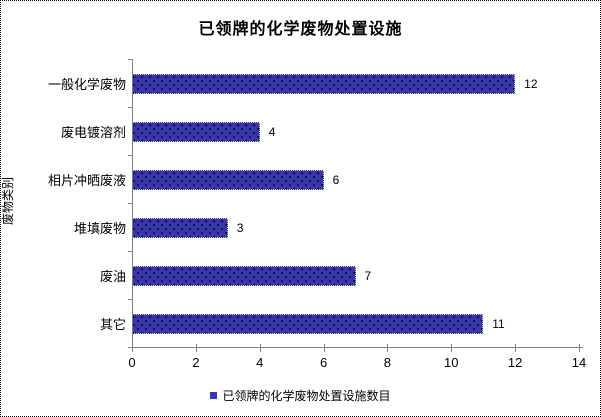 This screenshot has height=417, width=601. What do you see at coordinates (214, 395) in the screenshot?
I see `legend-marker-icon` at bounding box center [214, 395].